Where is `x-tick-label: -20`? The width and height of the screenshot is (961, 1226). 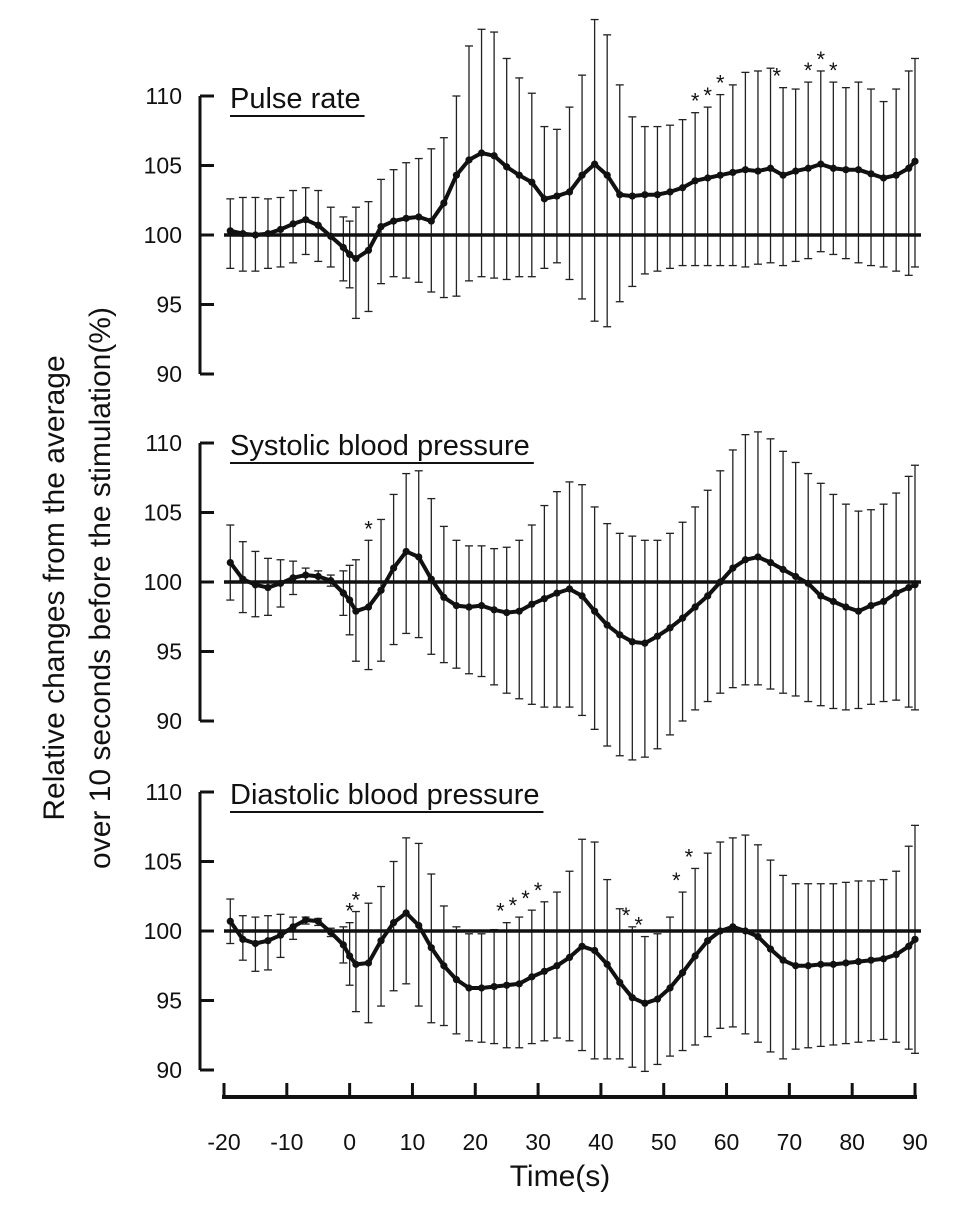 x-tick-label: -20 is located at coordinates (223, 1142).